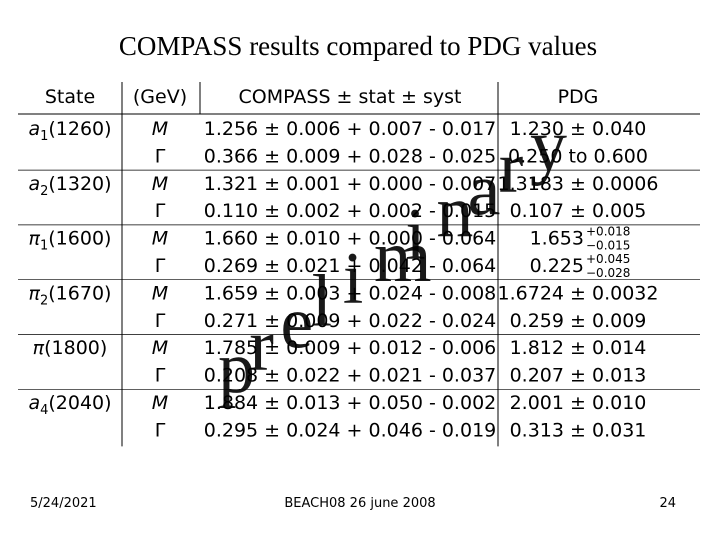 The width and height of the screenshot is (720, 540). What do you see at coordinates (557, 266) in the screenshot?
I see `pdg-value: 0.225` at bounding box center [557, 266].